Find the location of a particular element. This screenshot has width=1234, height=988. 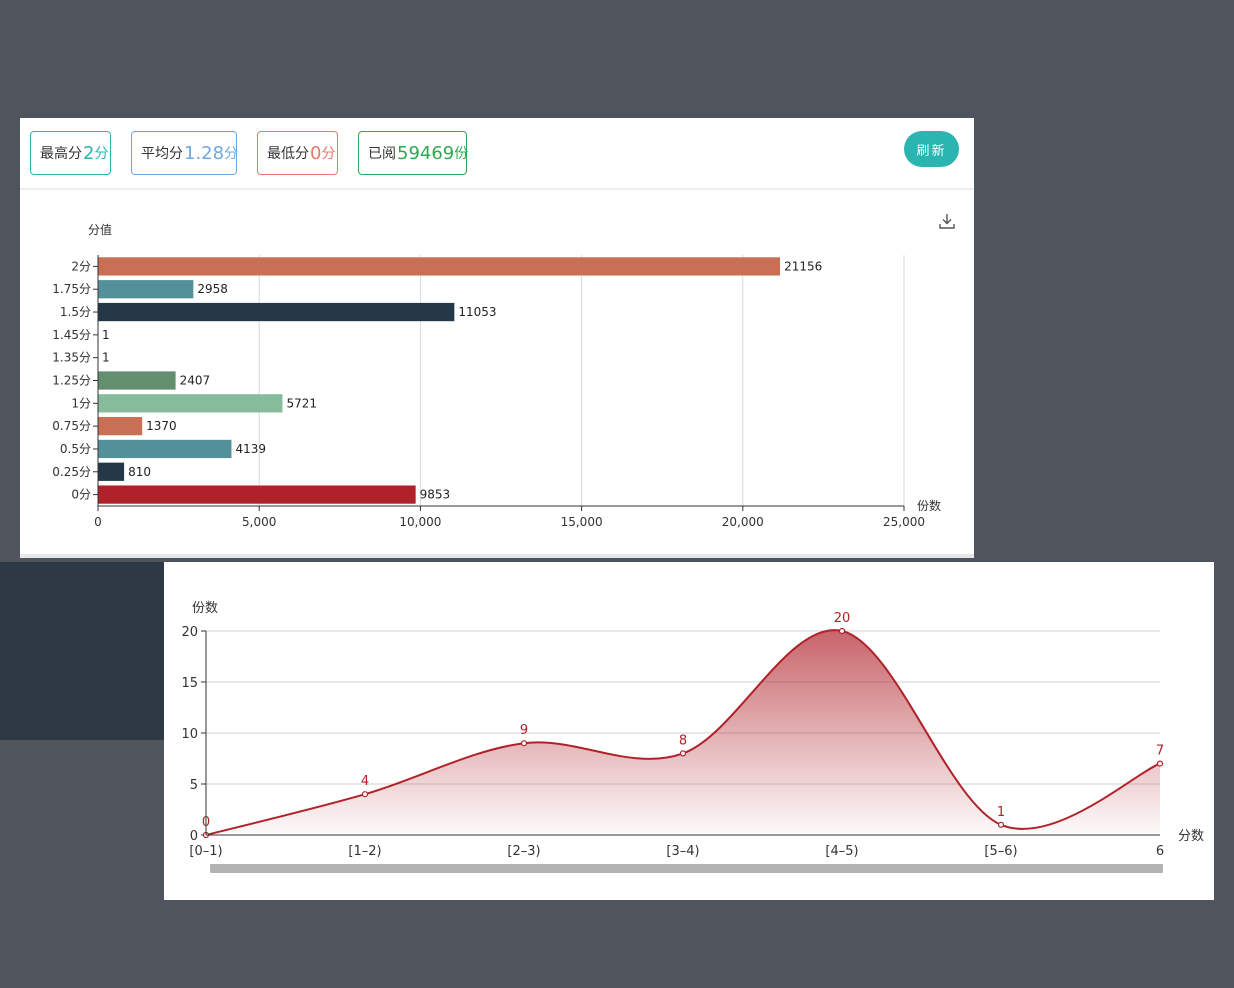

data-label: 1 is located at coordinates (1001, 812).